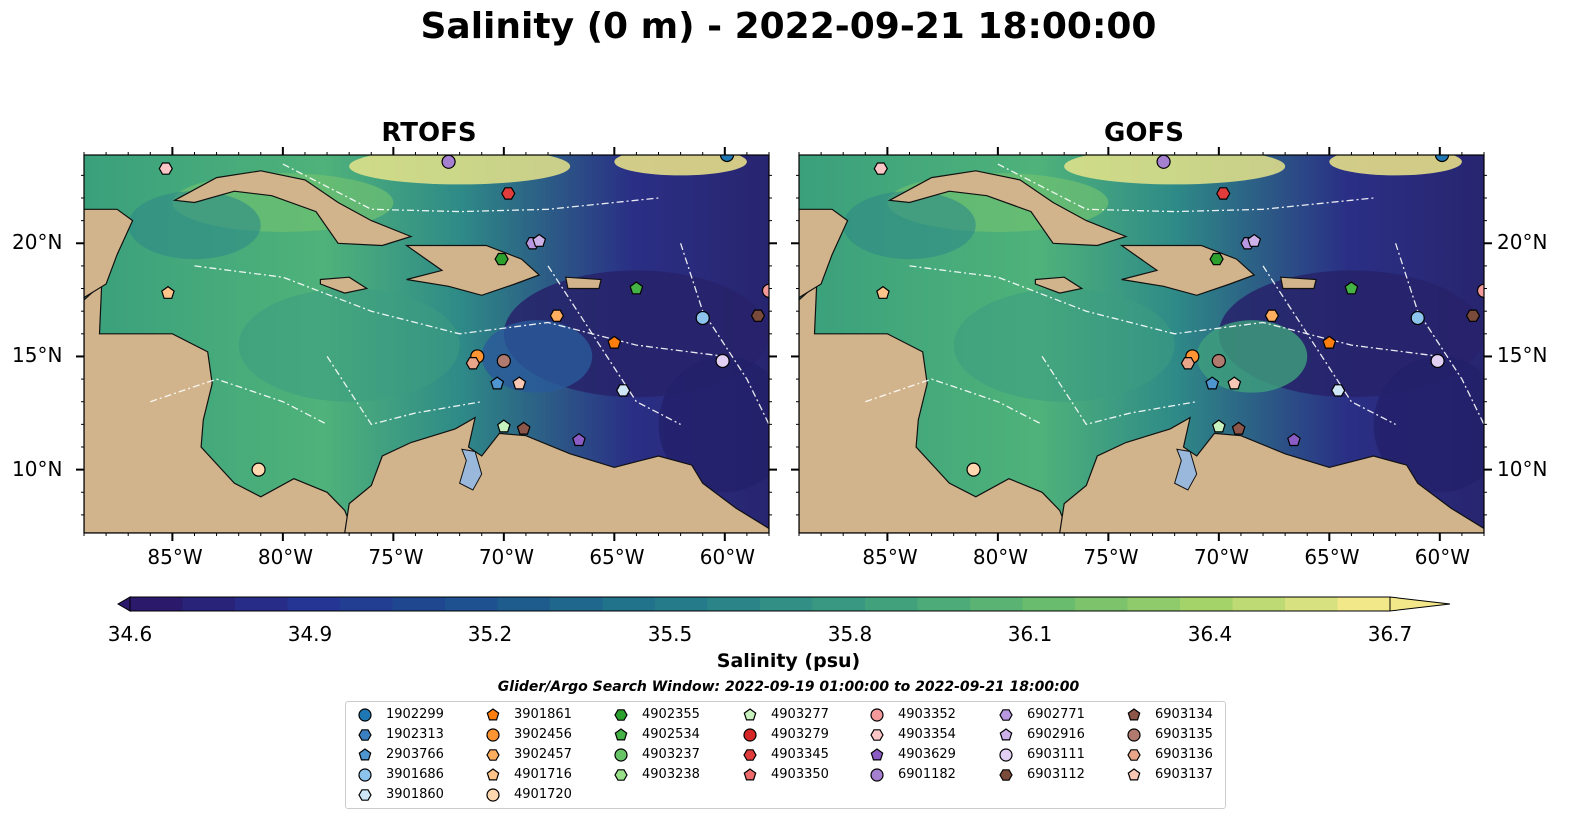  I want to click on legend-label: 6903135, so click(1184, 734).